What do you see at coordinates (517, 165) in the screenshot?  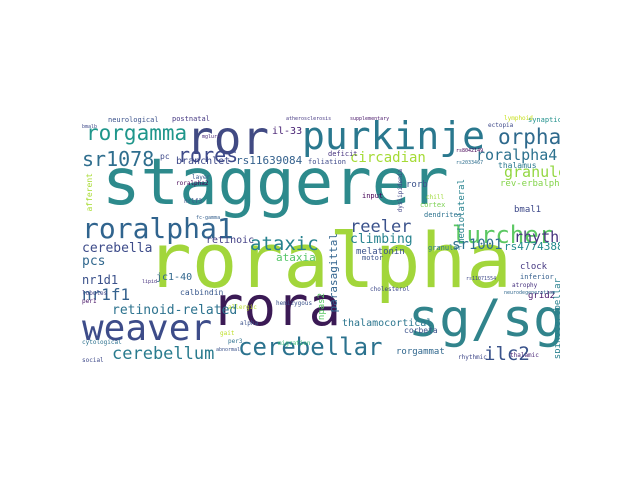 I see `word-thalamus: thalamus` at bounding box center [517, 165].